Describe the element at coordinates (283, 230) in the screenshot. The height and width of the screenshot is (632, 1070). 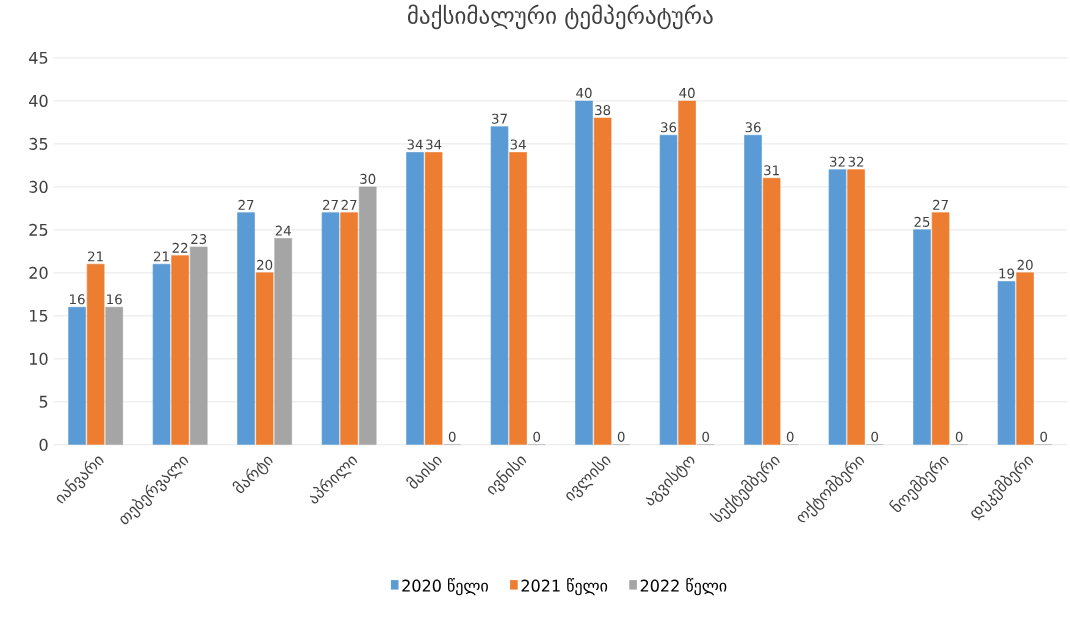
I see `data-label: 24` at that location.